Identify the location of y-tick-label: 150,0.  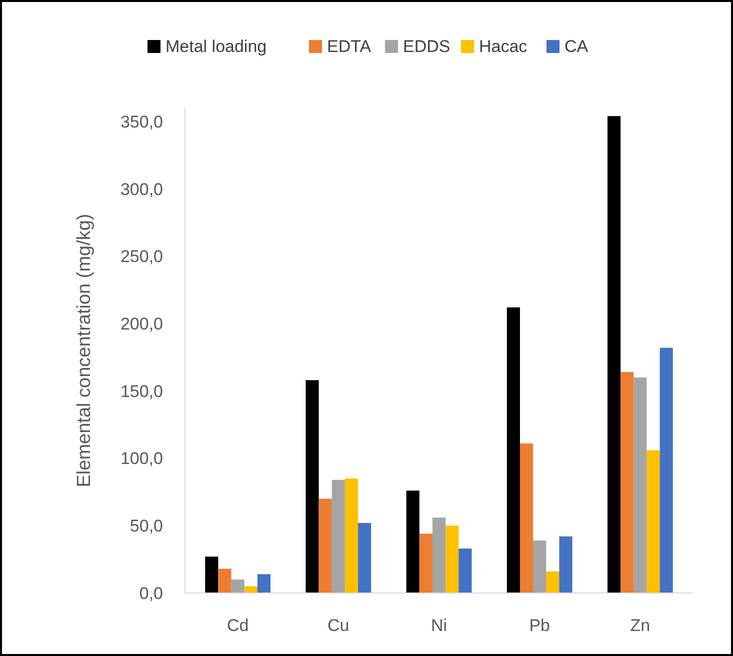
(141, 391).